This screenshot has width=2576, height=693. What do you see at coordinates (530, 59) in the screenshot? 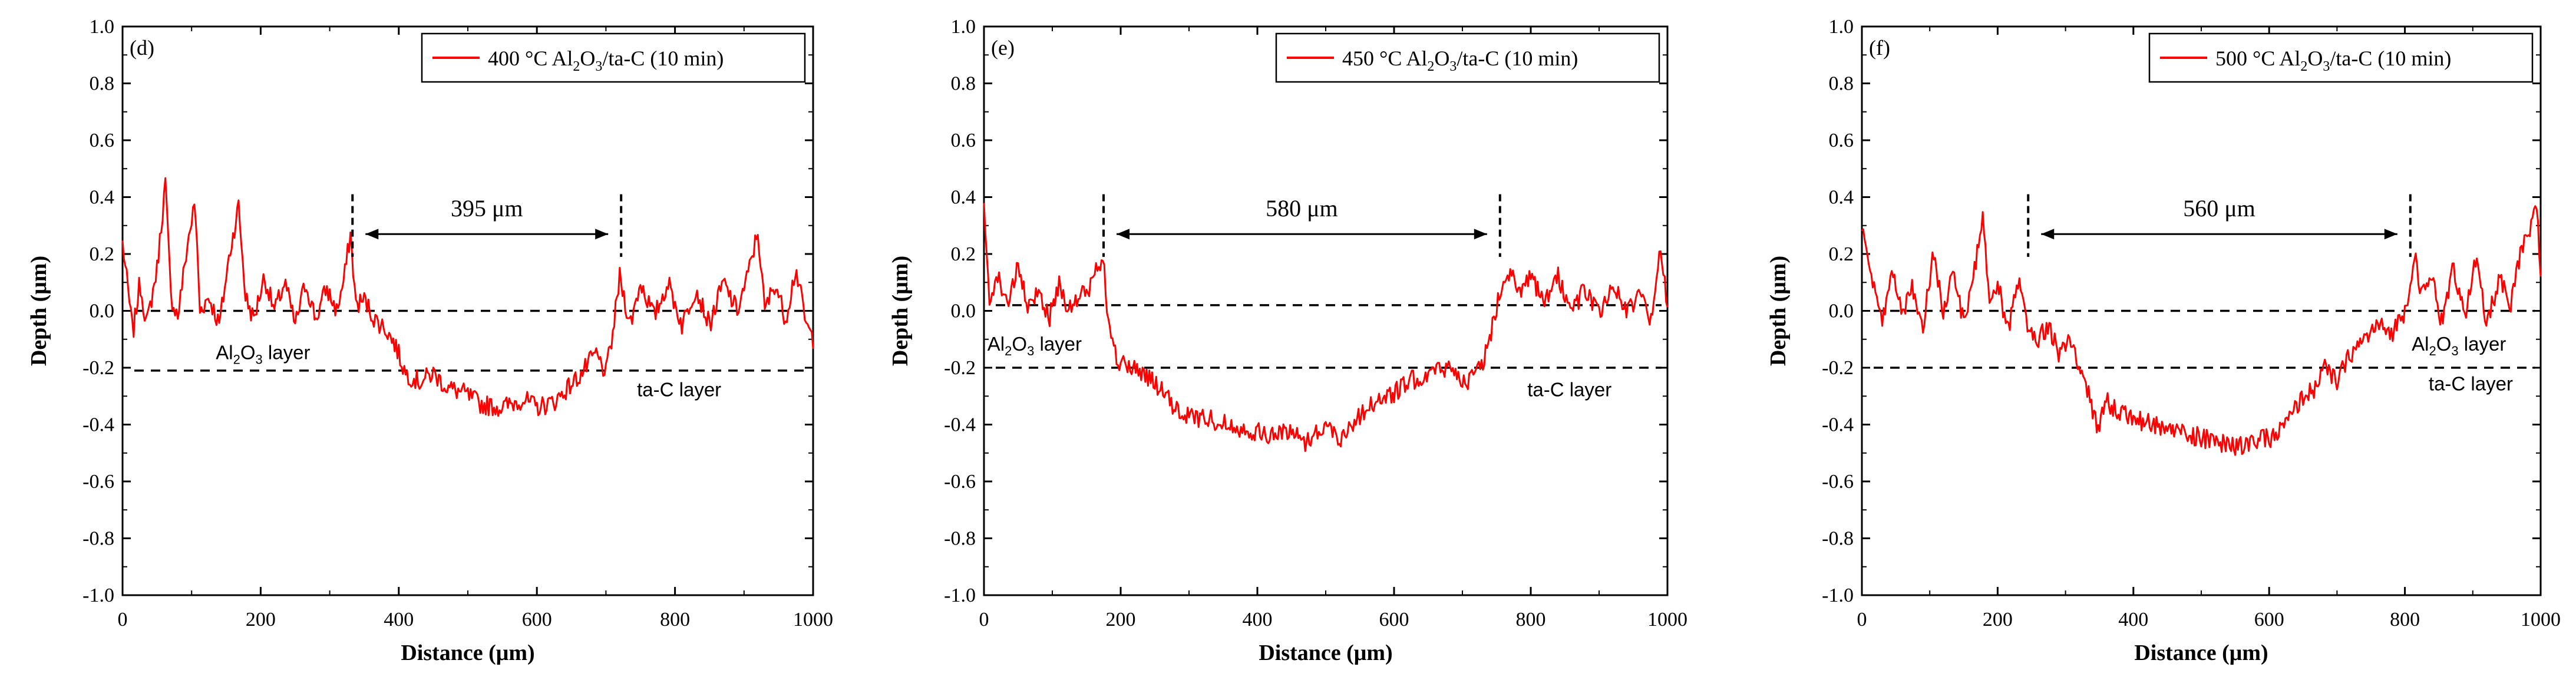
I see `legend-text-prefix: 400 °C Al` at bounding box center [530, 59].